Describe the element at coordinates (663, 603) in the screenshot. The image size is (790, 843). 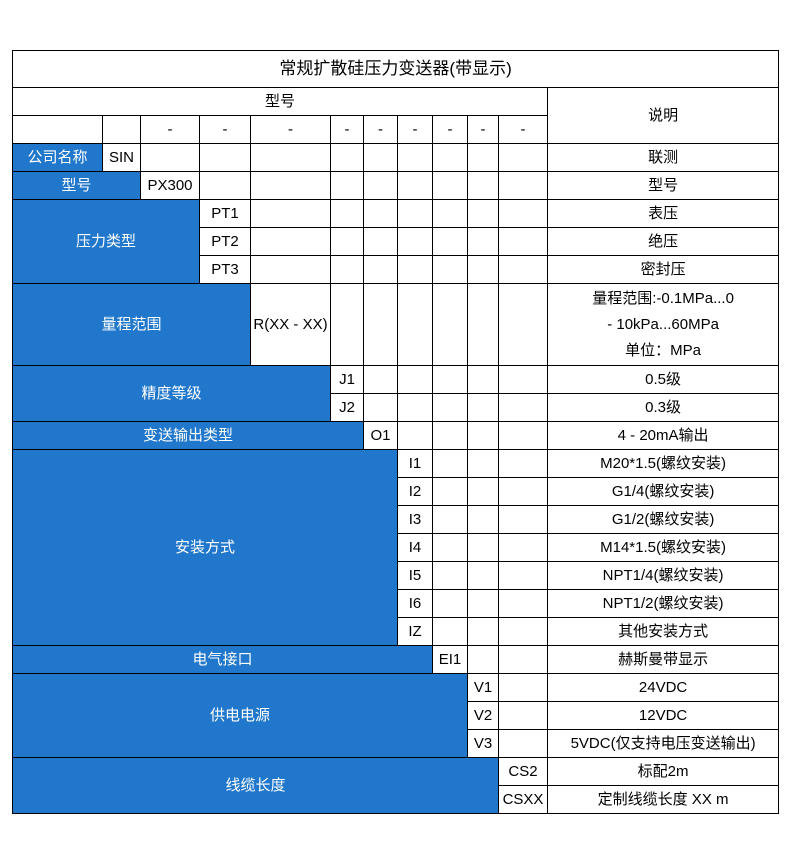
I see `desc-cell: NPT1/2(螺纹安装)` at that location.